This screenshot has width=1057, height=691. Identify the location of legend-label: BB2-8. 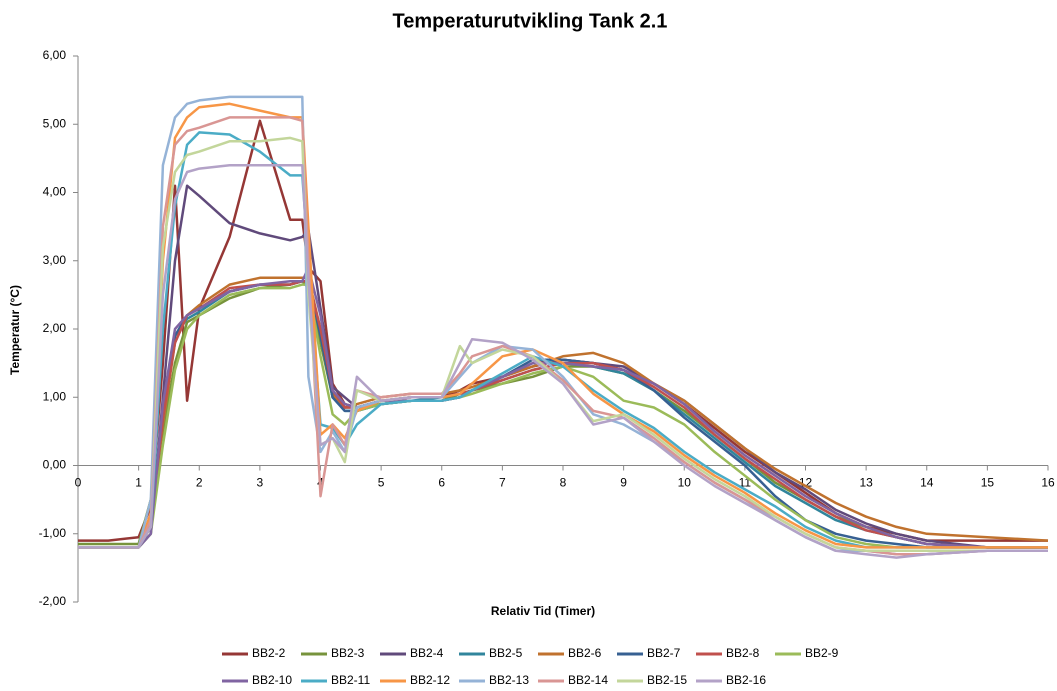
(743, 653).